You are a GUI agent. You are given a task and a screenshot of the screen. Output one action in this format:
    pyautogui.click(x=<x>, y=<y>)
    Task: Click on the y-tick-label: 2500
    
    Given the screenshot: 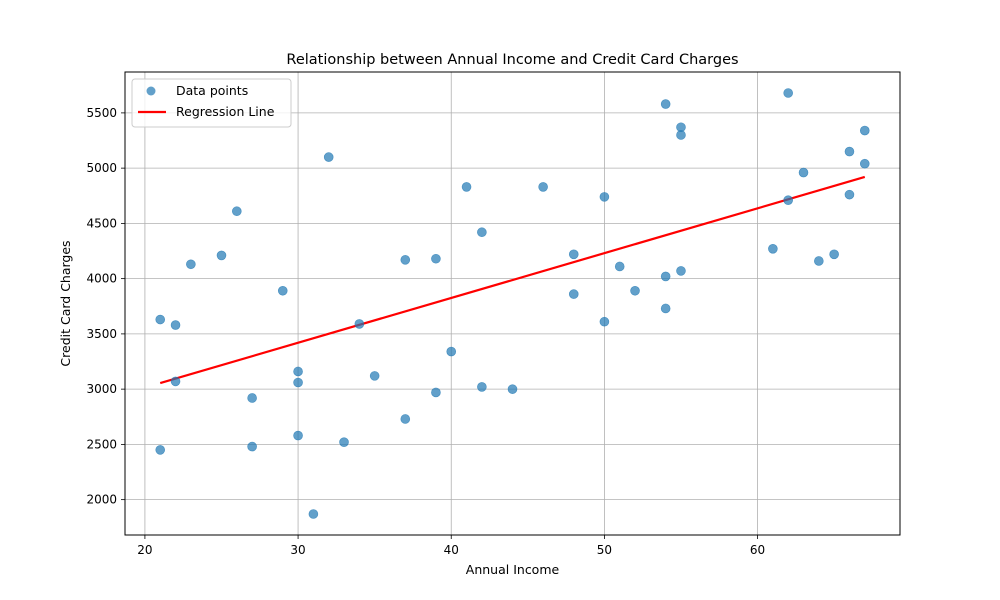 What is the action you would take?
    pyautogui.click(x=101, y=444)
    